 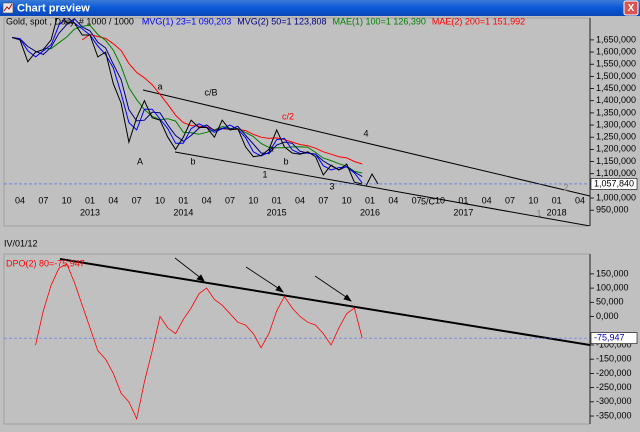 I want to click on y-tick-label: -100,000, so click(x=614, y=344).